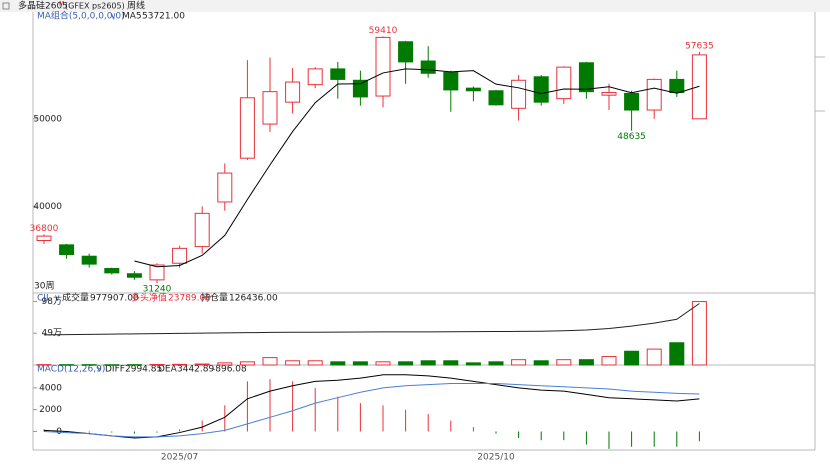 Image resolution: width=830 pixels, height=464 pixels. What do you see at coordinates (95, 6) in the screenshot?
I see `code: (GFEX ps2605)` at bounding box center [95, 6].